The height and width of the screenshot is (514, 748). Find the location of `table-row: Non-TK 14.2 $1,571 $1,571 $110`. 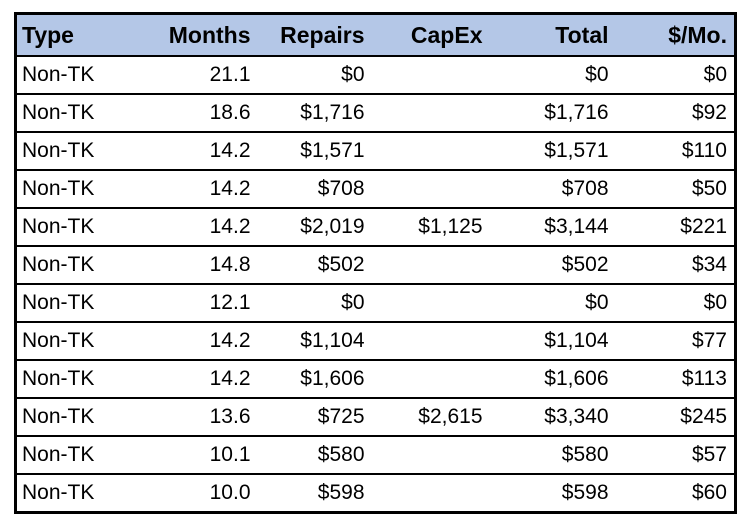

table-row: Non-TK 14.2 $1,571 $1,571 $110 is located at coordinates (375, 151).